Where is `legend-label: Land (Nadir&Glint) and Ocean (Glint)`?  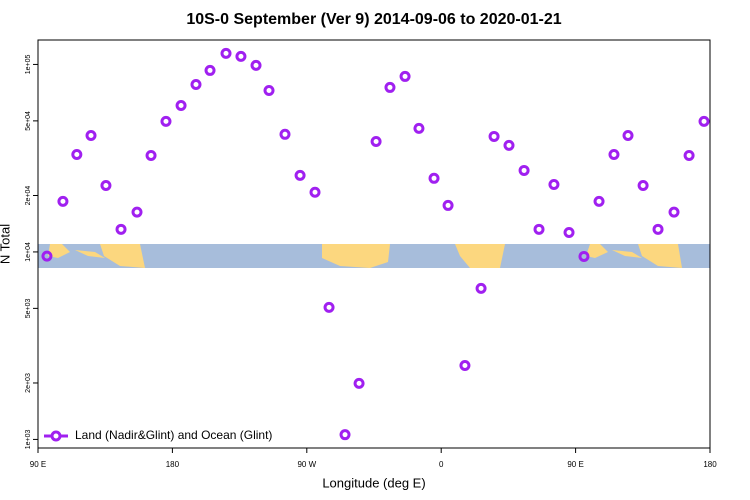
legend-label: Land (Nadir&Glint) and Ocean (Glint) is located at coordinates (173, 435).